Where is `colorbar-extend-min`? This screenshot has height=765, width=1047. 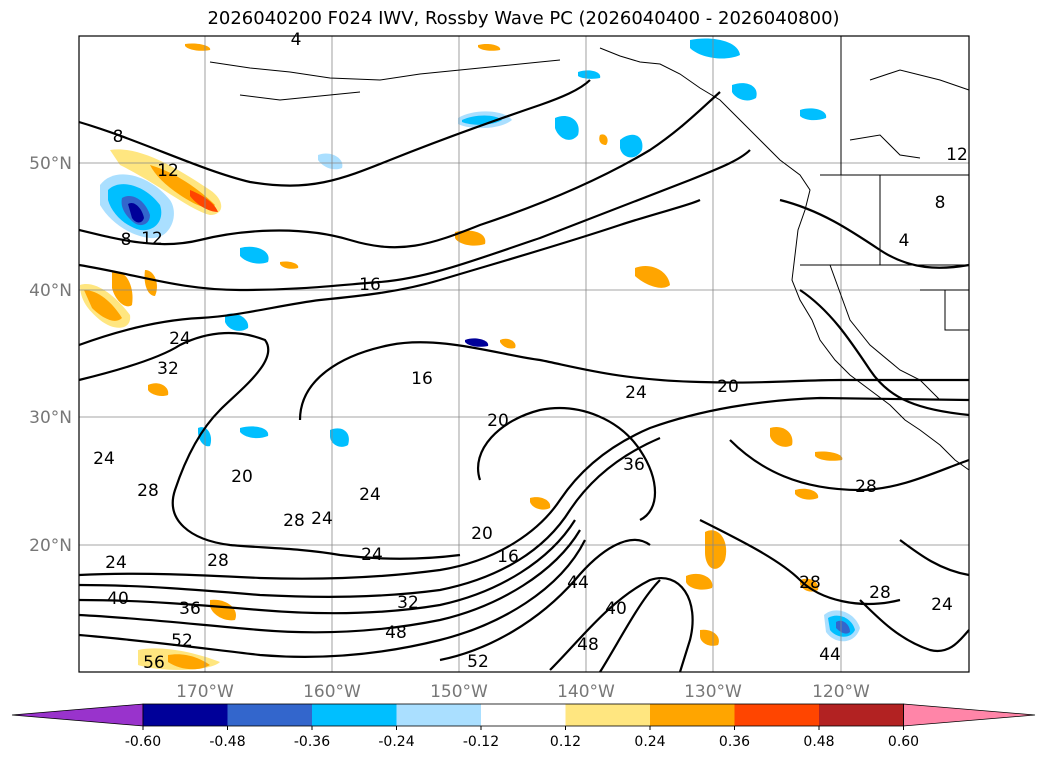
colorbar-extend-min is located at coordinates (77, 715).